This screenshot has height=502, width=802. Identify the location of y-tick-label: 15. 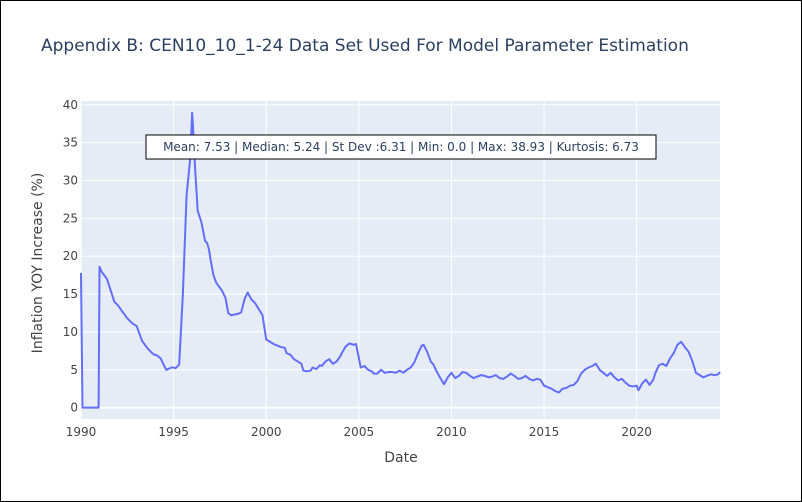
(70, 294).